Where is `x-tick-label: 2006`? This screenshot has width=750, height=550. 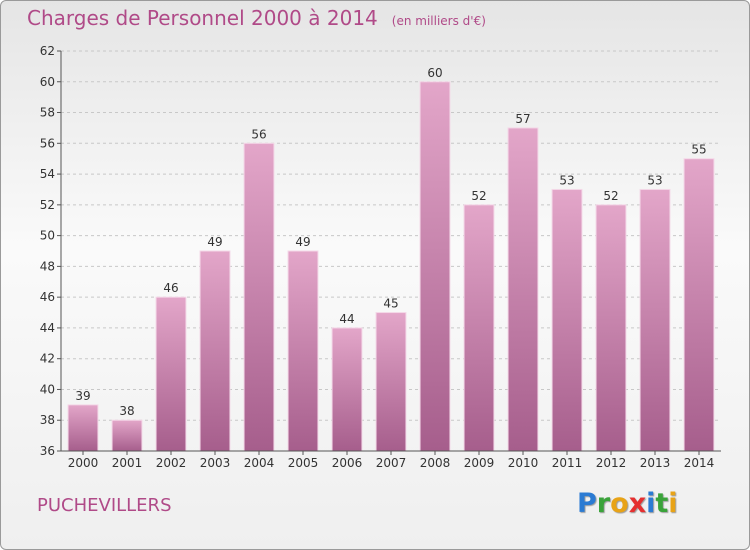
x-tick-label: 2006 is located at coordinates (347, 463).